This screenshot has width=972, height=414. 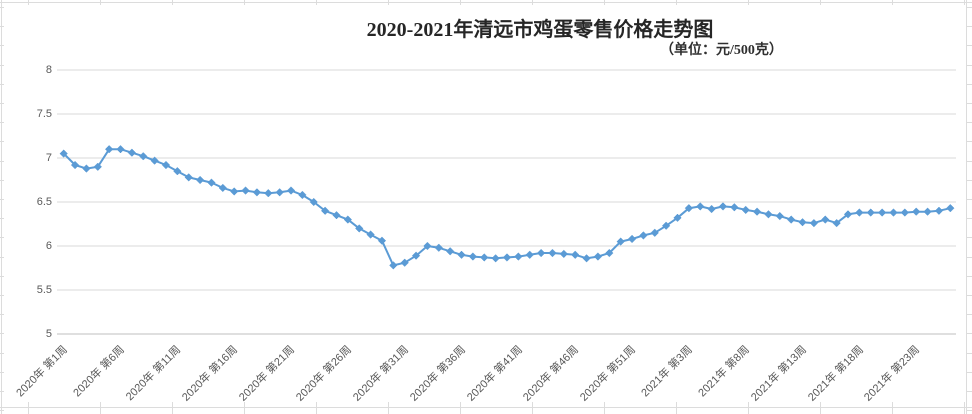 I want to click on chart-title: 2020-2021年清远市鸡蛋零售价格走势图, so click(x=540, y=30).